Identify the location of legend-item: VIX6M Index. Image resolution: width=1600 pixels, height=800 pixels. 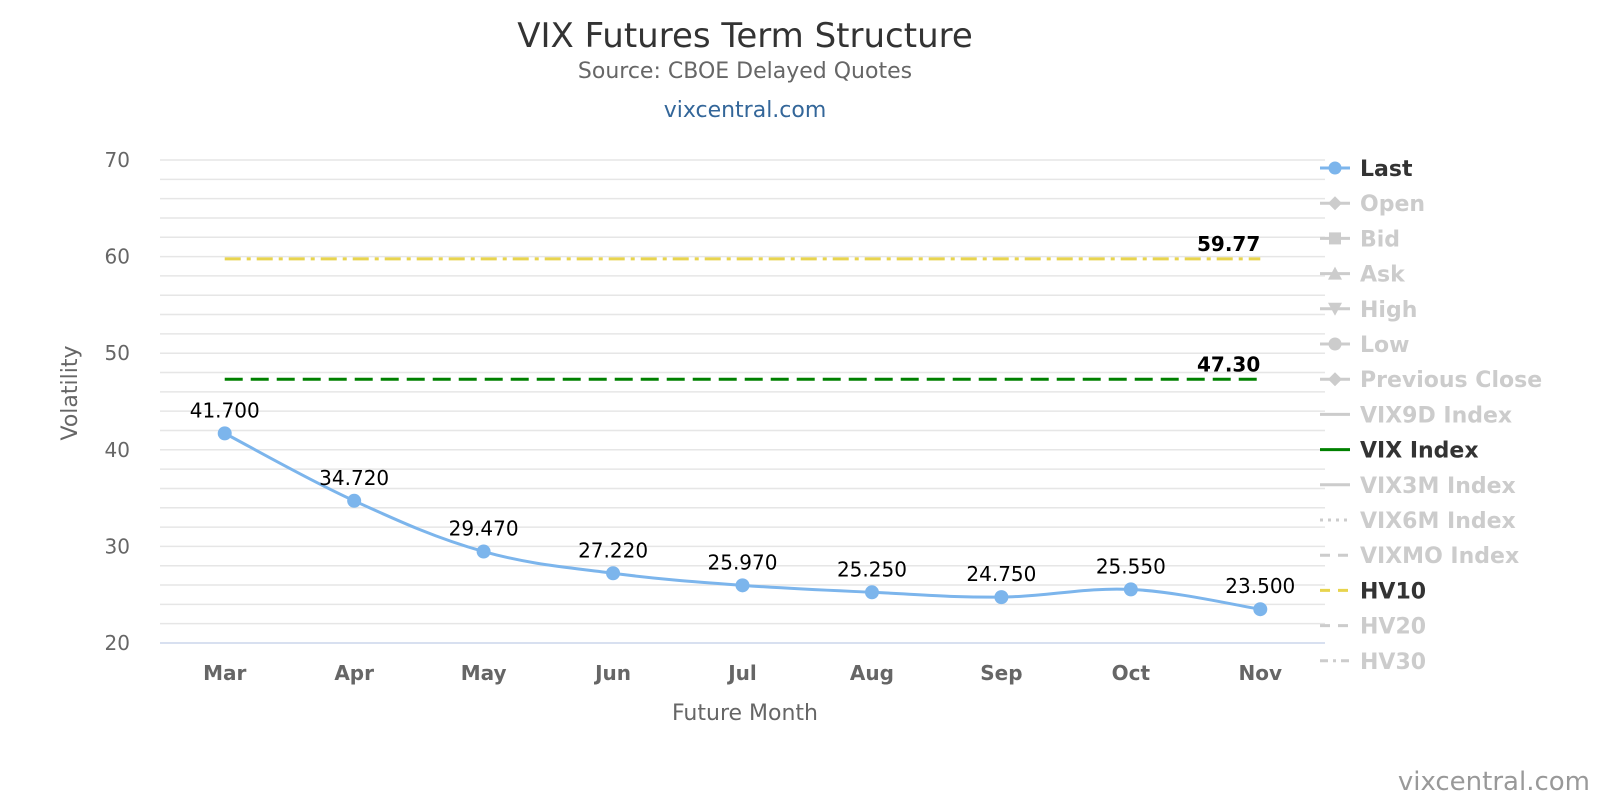
(1418, 521).